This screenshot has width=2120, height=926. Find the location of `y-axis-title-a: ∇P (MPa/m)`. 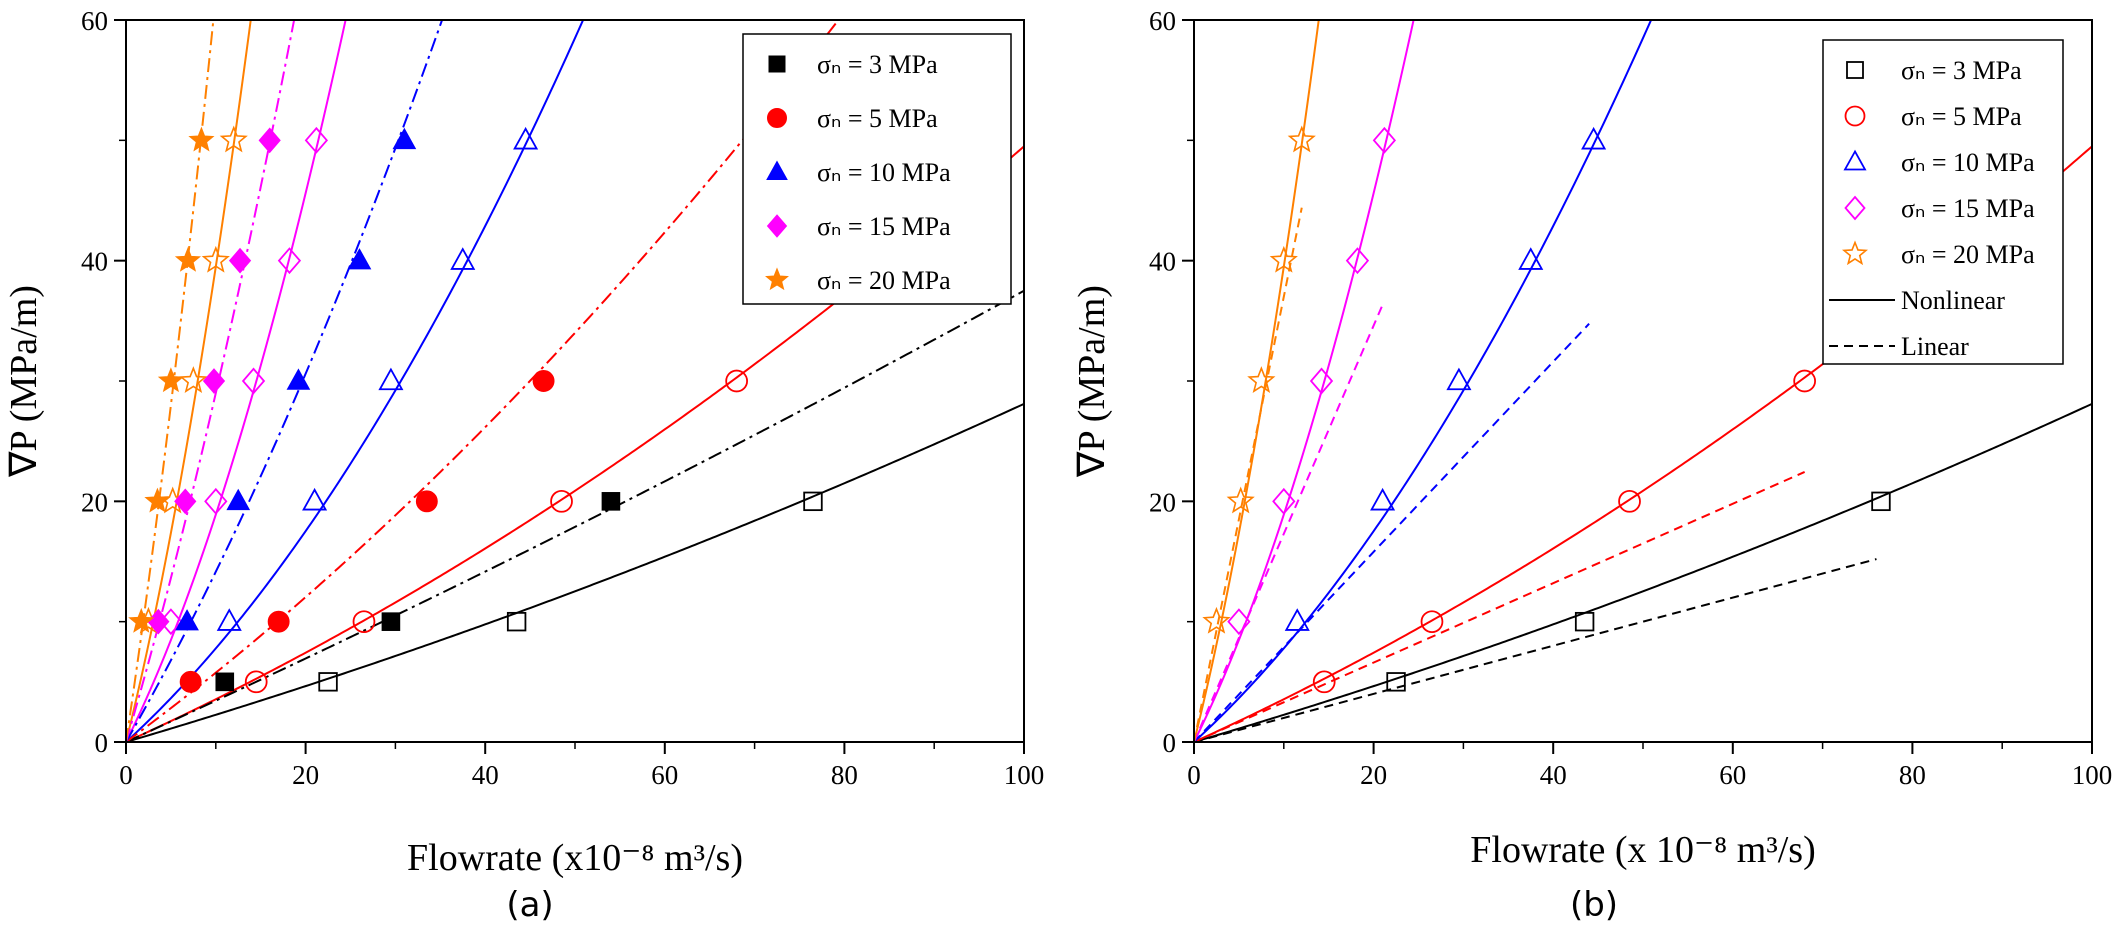

y-axis-title-a: ∇P (MPa/m) is located at coordinates (24, 381).